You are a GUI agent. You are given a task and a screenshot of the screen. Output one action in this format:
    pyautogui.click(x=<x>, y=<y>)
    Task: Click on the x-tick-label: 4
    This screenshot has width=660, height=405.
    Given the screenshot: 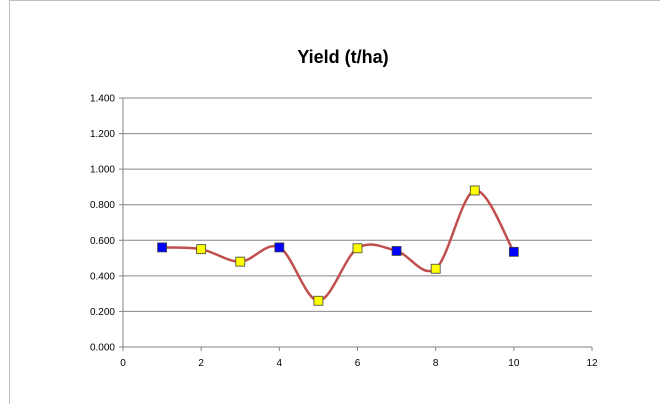 What is the action you would take?
    pyautogui.click(x=280, y=363)
    